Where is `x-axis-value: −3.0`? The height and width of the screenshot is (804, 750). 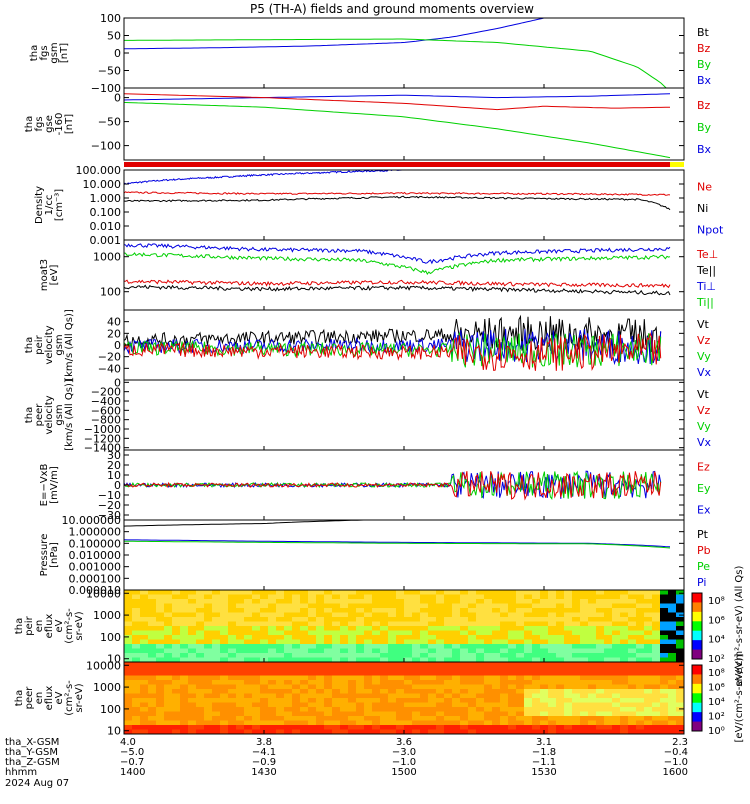 x-axis-value: −3.0 is located at coordinates (404, 752).